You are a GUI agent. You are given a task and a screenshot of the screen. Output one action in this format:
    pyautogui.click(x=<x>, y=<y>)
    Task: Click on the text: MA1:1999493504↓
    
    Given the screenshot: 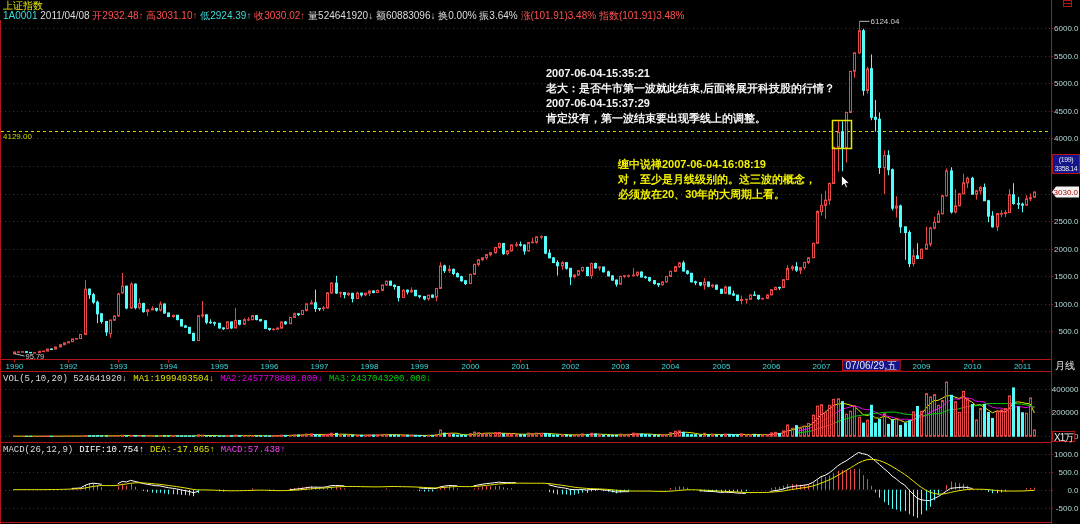 What is the action you would take?
    pyautogui.click(x=174, y=379)
    